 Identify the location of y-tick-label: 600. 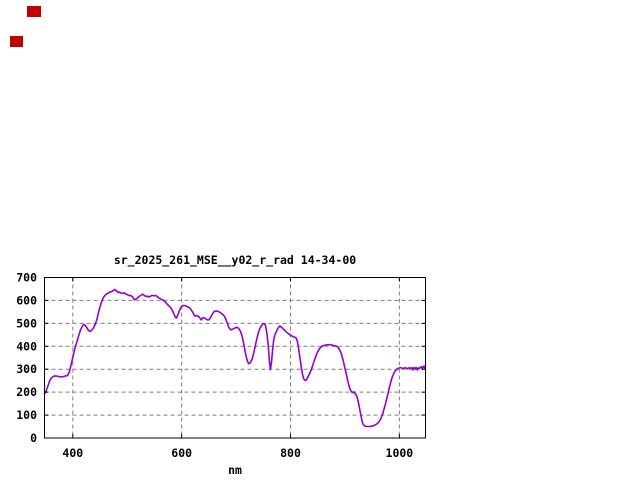
(26, 300).